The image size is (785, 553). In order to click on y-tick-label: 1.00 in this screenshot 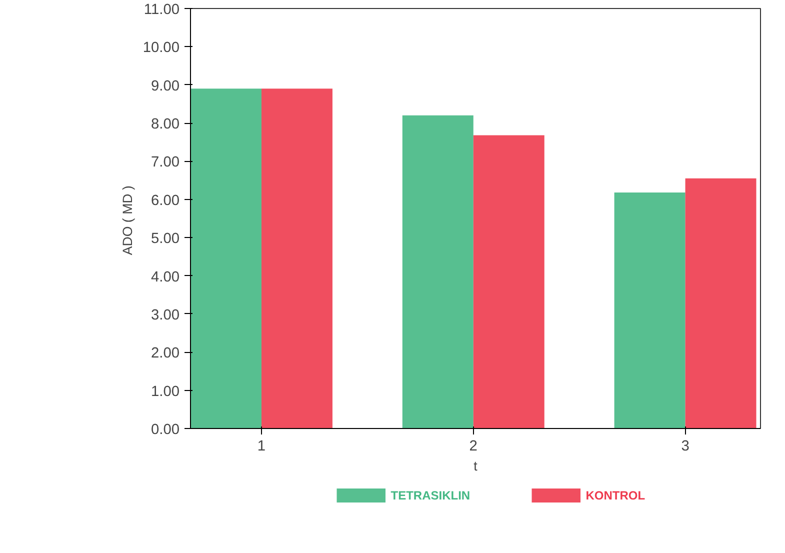, I will do `click(165, 392)`.